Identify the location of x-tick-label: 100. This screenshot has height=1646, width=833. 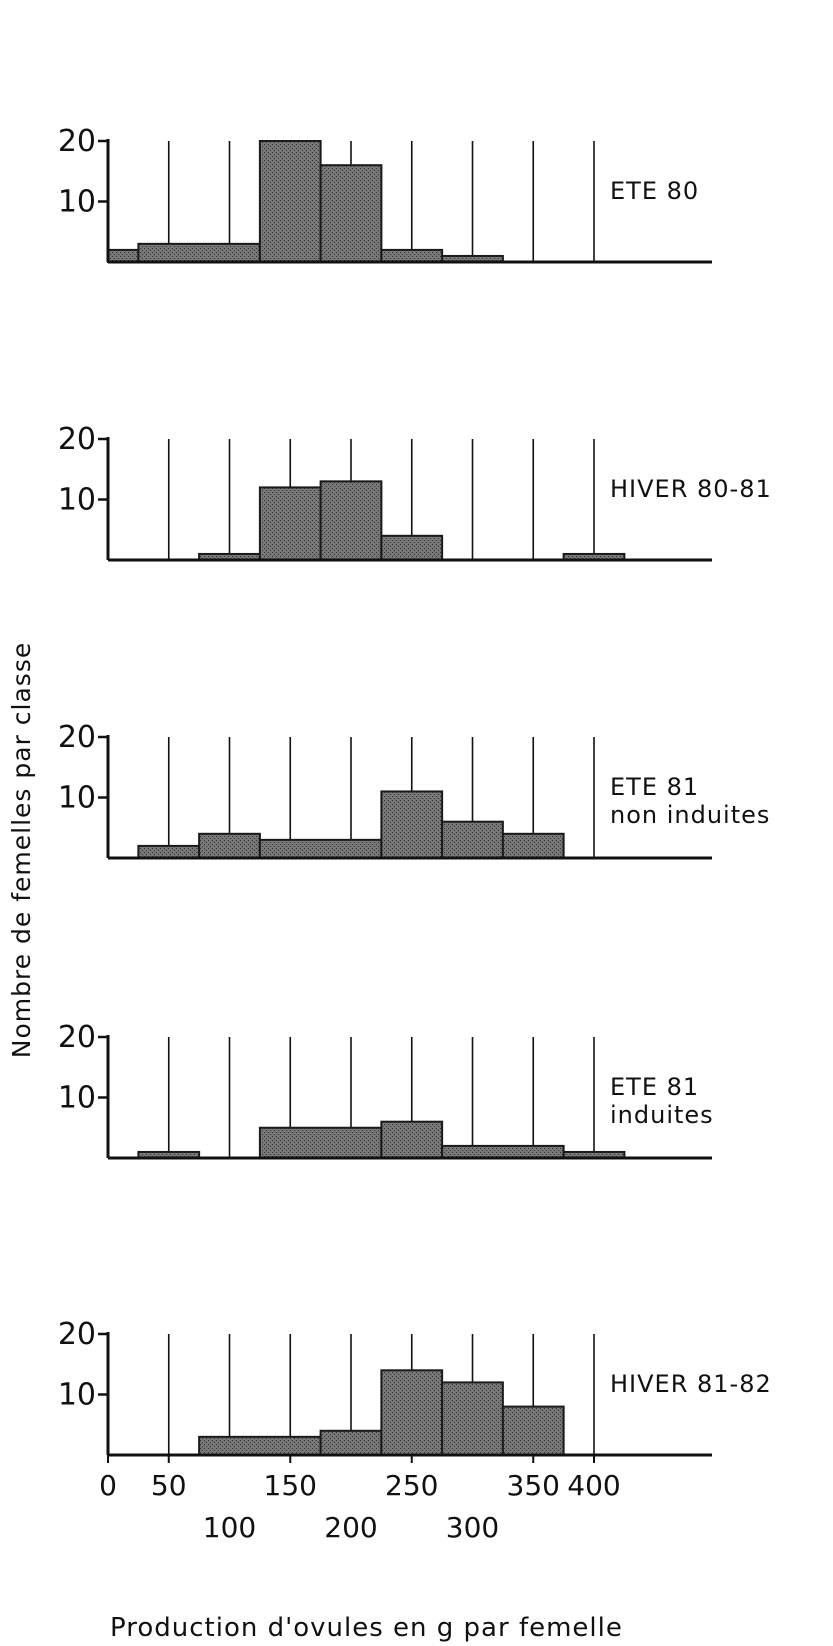
(229, 1527).